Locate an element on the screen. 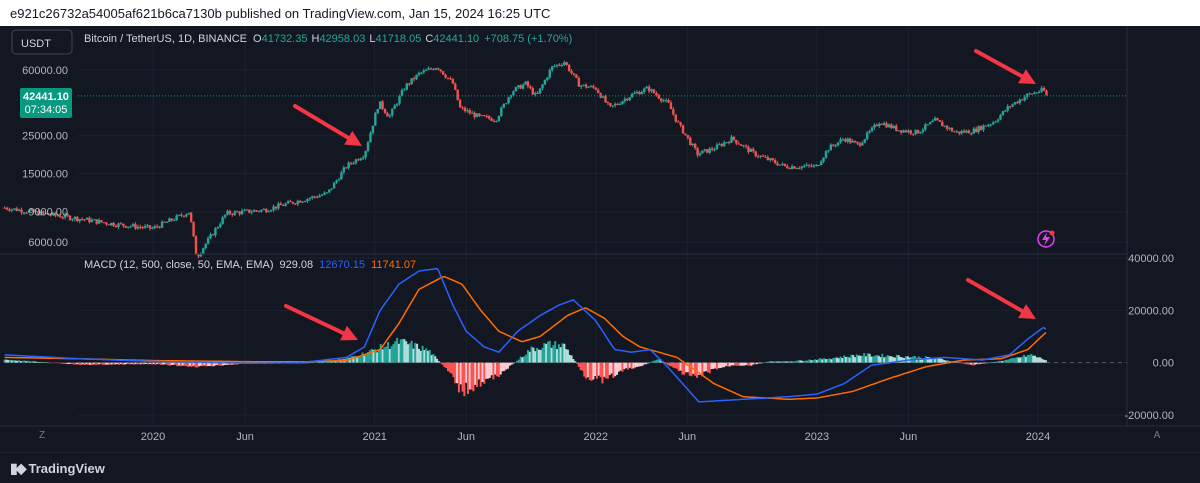  macd-tick-label: 0.00 is located at coordinates (1163, 364).